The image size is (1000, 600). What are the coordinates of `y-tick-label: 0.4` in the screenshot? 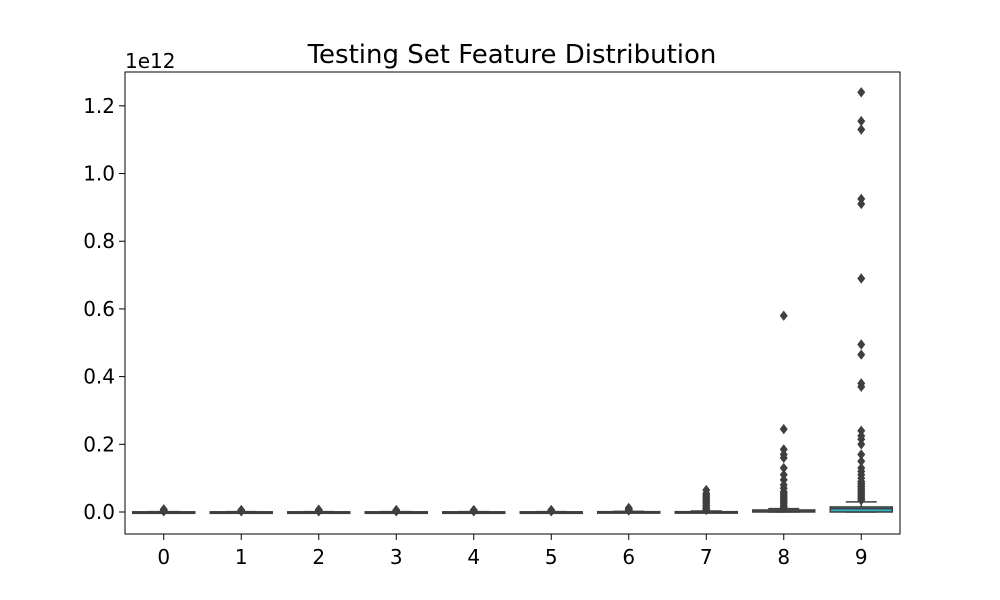 It's located at (99, 377).